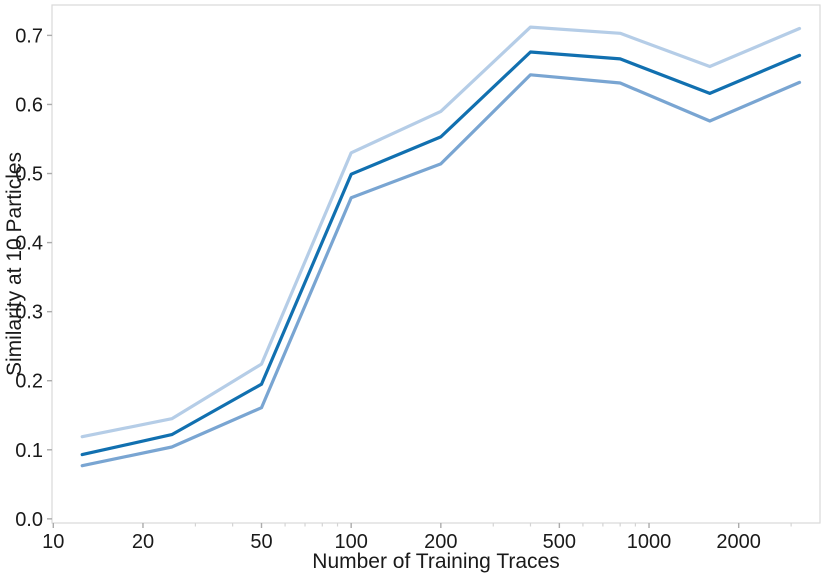 This screenshot has height=576, width=830. What do you see at coordinates (738, 542) in the screenshot?
I see `x-tick-label: 2000` at bounding box center [738, 542].